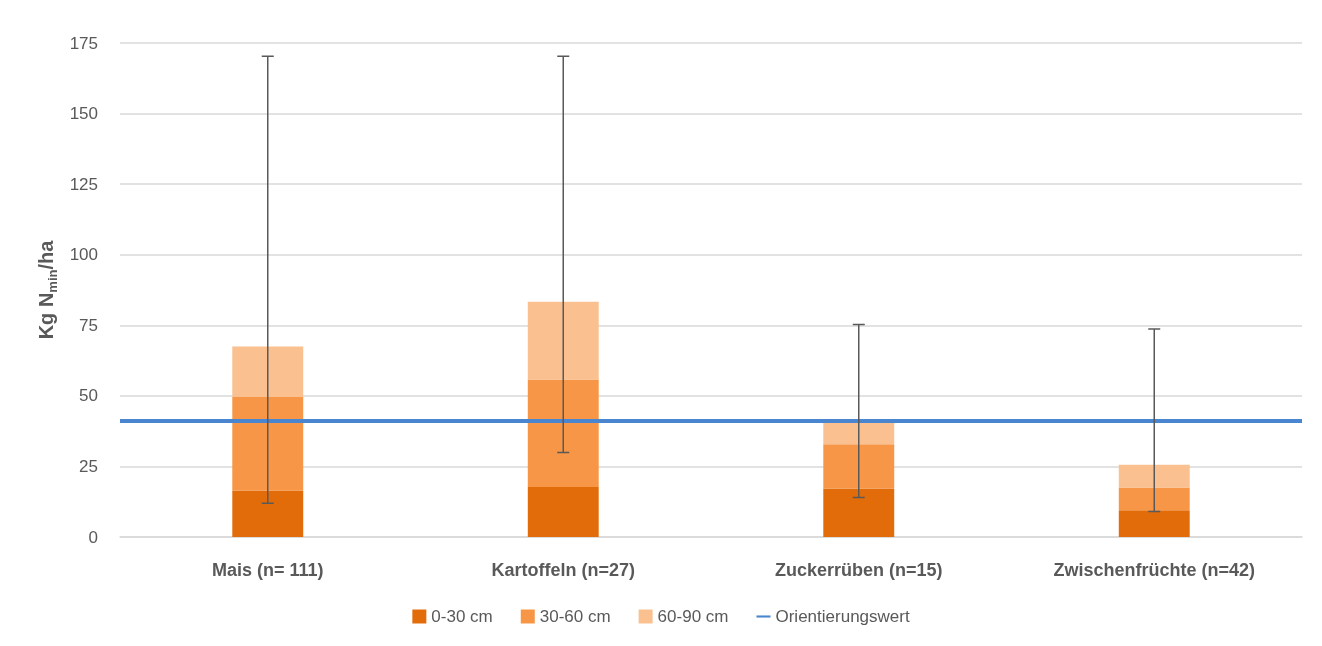 Image resolution: width=1322 pixels, height=646 pixels. Describe the element at coordinates (83, 255) in the screenshot. I see `y-tick-label: 100` at that location.